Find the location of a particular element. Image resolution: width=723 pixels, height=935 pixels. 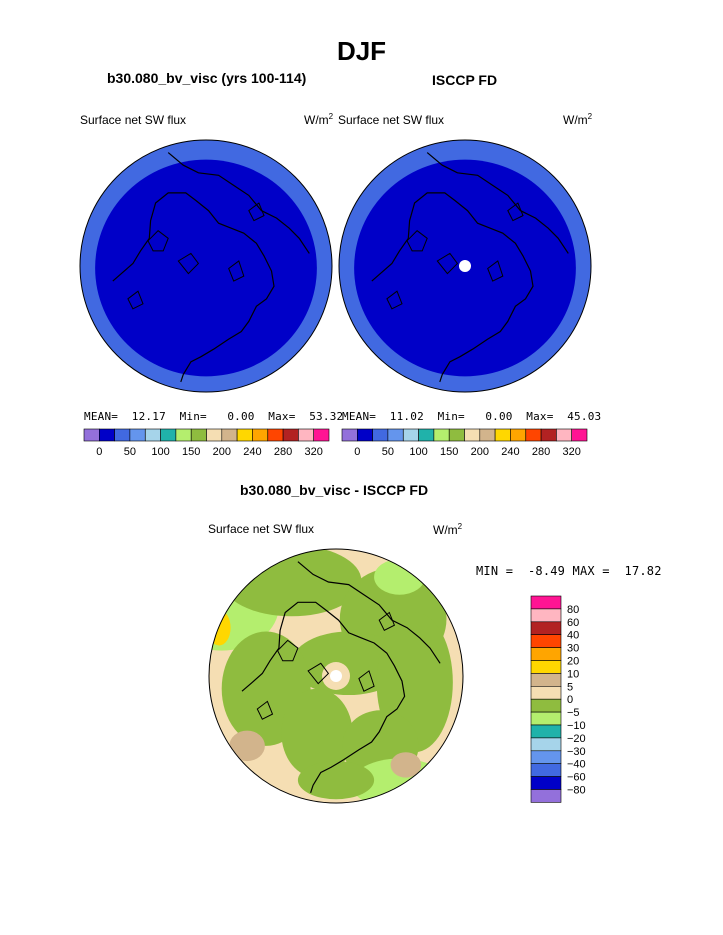

panel2-stats: MEAN= 11.02 Min= 0.00 Max= 45.03 is located at coordinates (472, 416).